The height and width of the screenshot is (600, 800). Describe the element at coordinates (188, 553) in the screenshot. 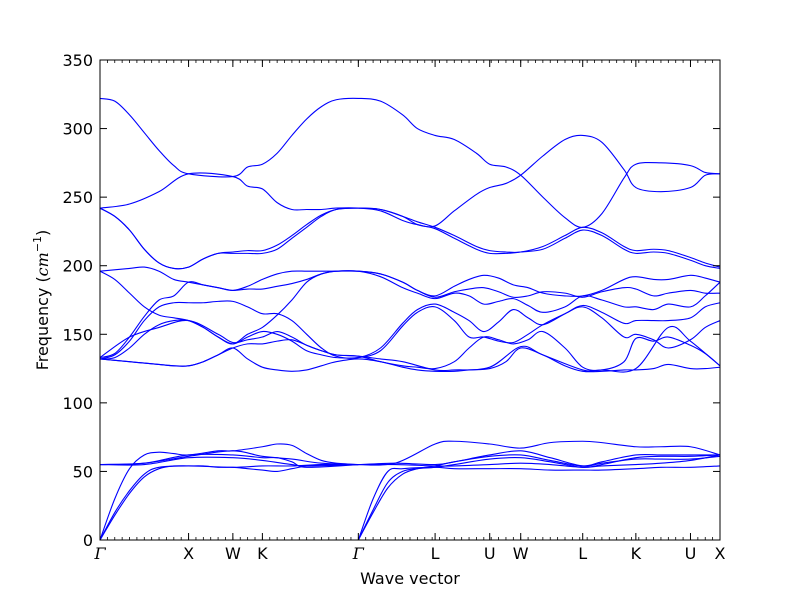

I see `x-tick-label-1: X` at that location.